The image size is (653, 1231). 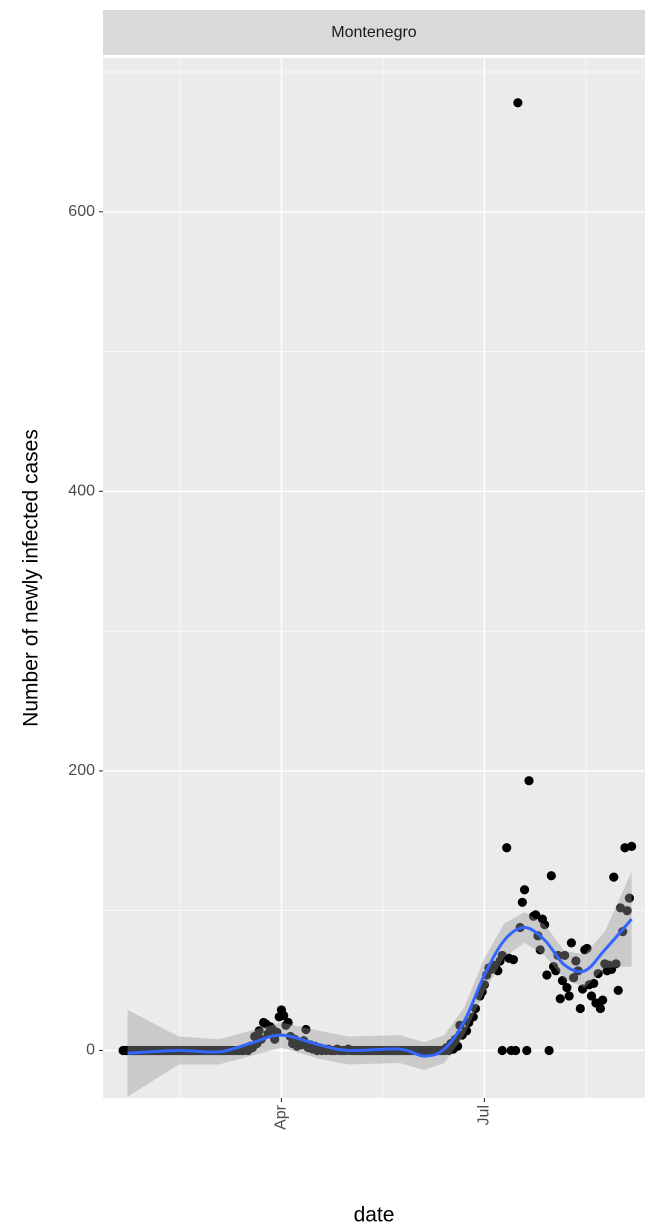 What do you see at coordinates (374, 1215) in the screenshot?
I see `x-axis-title: date` at bounding box center [374, 1215].